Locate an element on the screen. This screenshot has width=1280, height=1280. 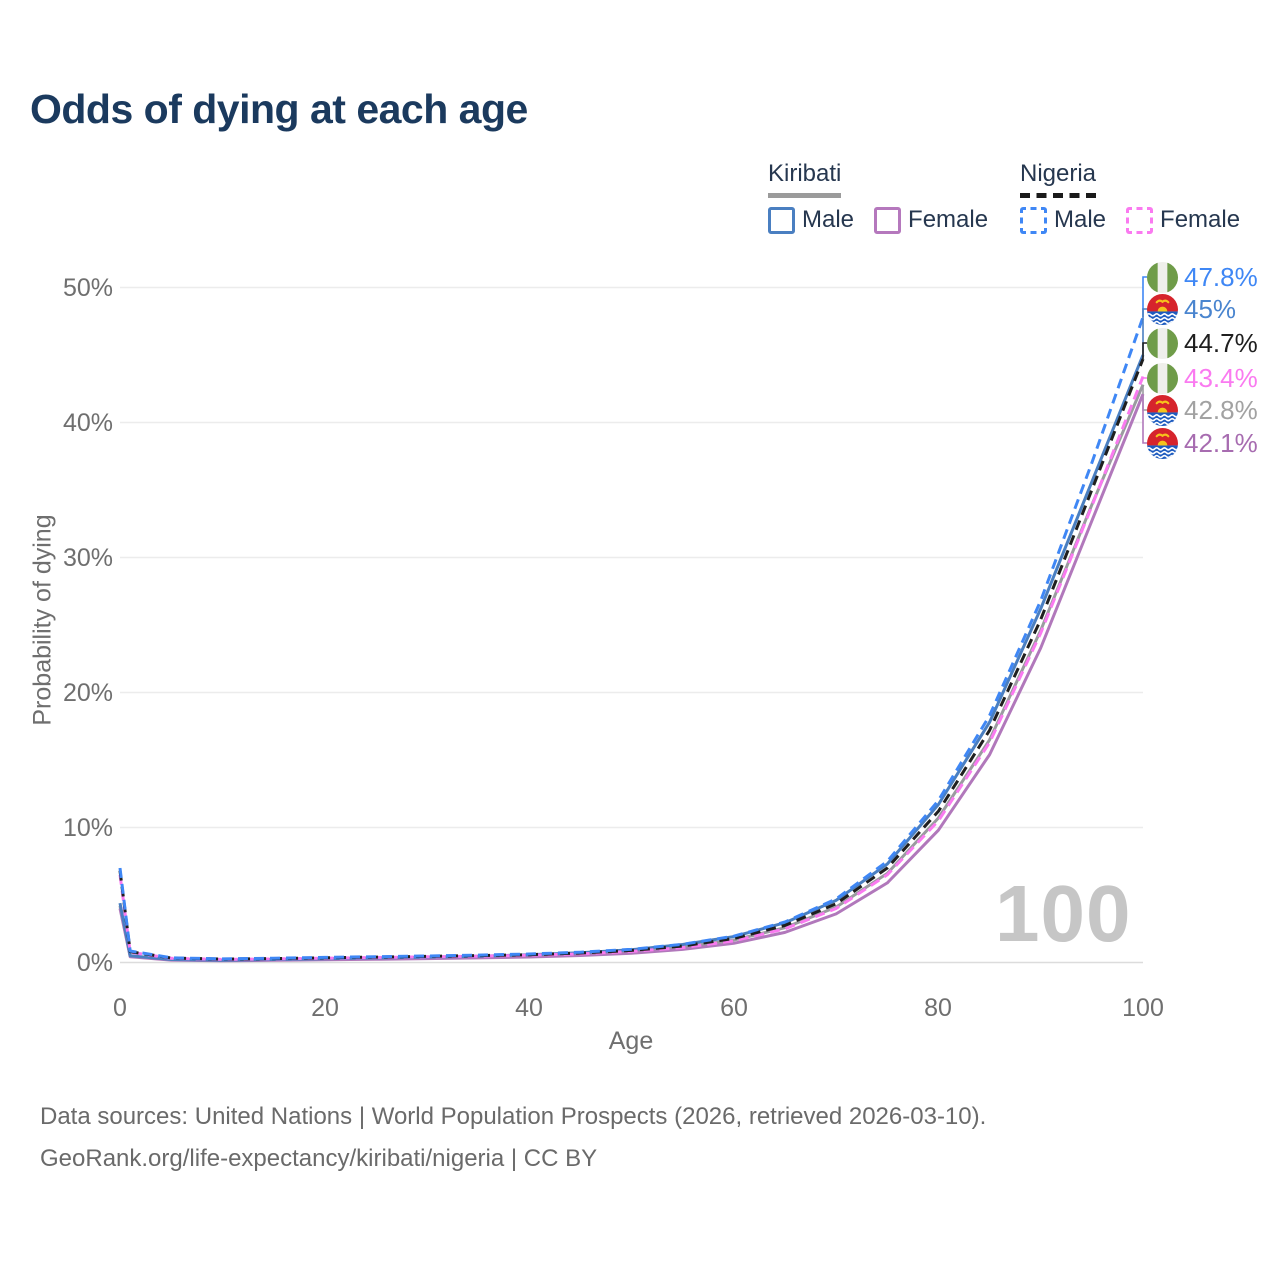
end-label-nigeria-male: 47.8% is located at coordinates (1202, 277).